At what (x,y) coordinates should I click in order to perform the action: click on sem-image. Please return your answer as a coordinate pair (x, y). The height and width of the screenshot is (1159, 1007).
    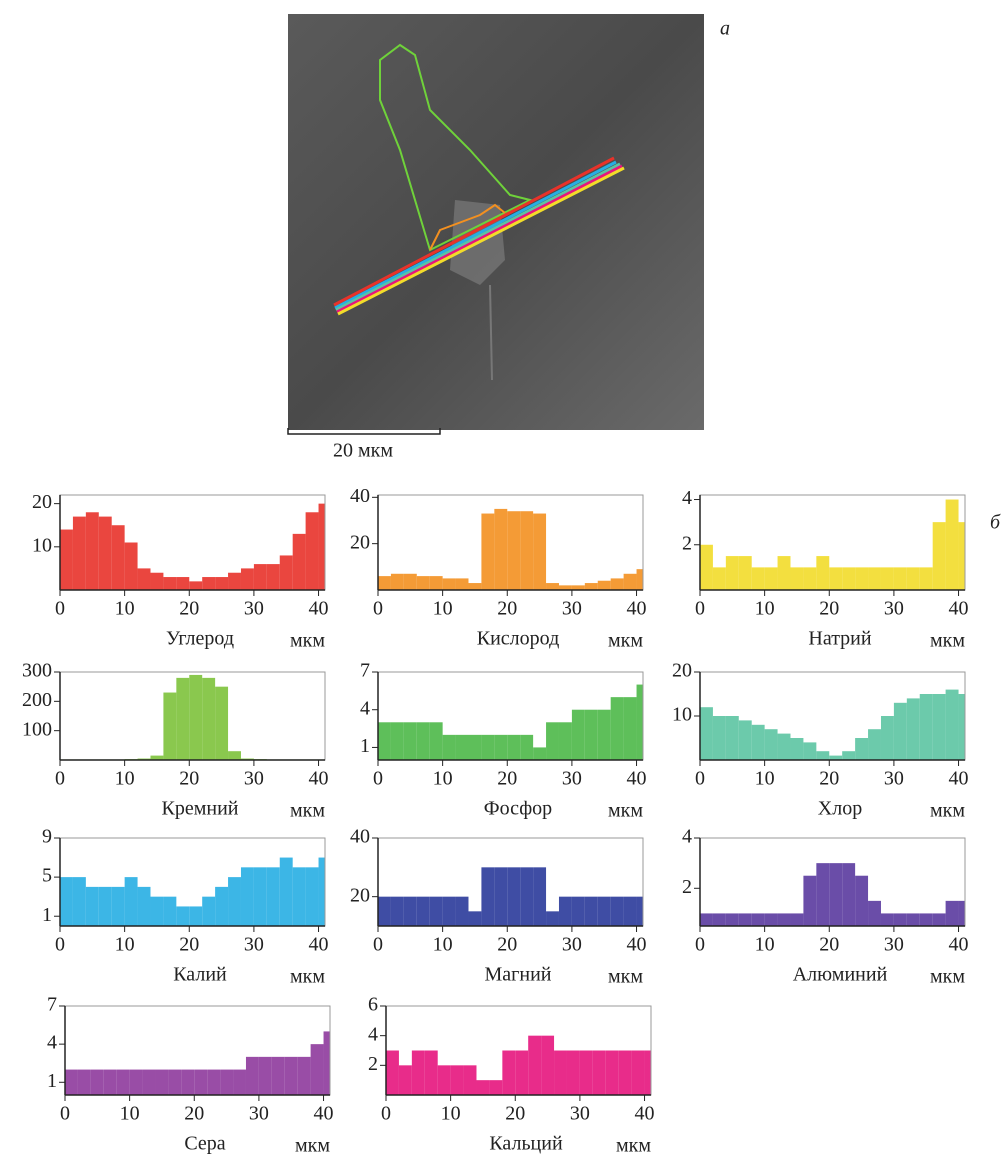
    Looking at the image, I should click on (496, 222).